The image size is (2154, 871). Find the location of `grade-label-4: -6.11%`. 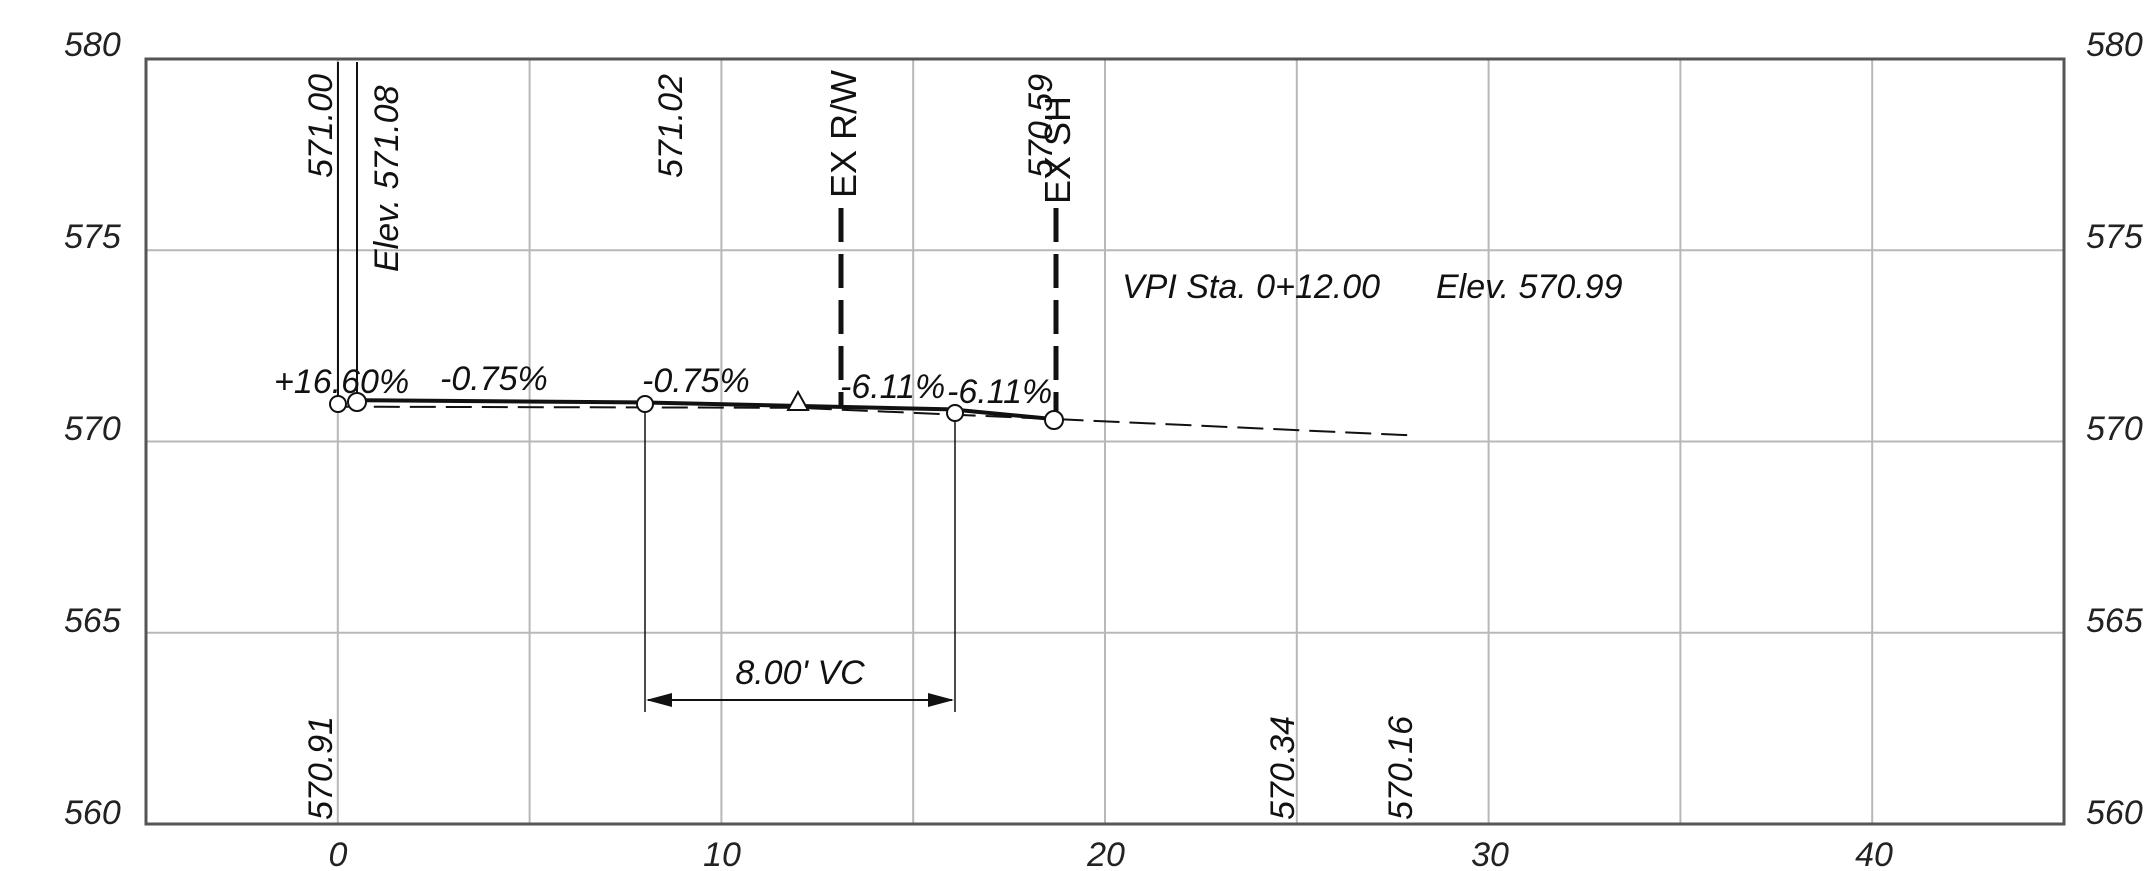

grade-label-4: -6.11% is located at coordinates (892, 387).